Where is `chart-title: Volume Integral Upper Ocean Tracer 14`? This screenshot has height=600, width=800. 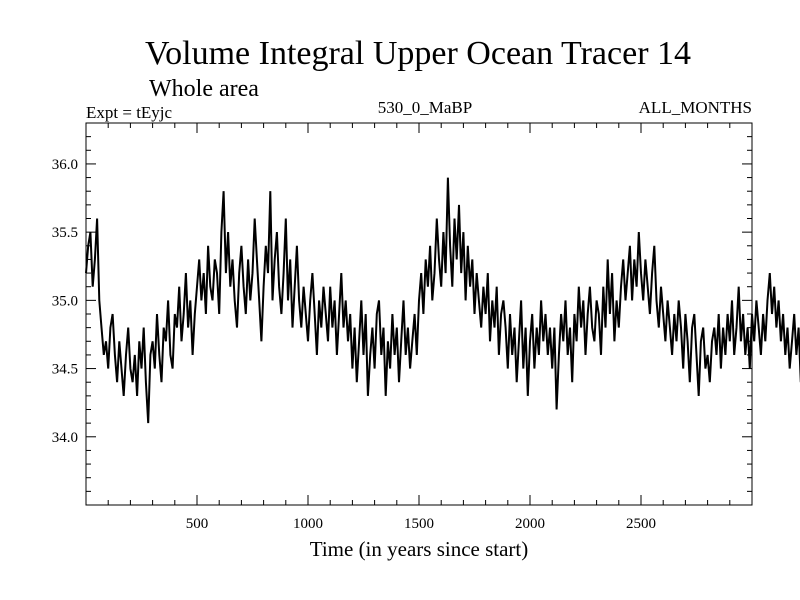 chart-title: Volume Integral Upper Ocean Tracer 14 is located at coordinates (418, 53).